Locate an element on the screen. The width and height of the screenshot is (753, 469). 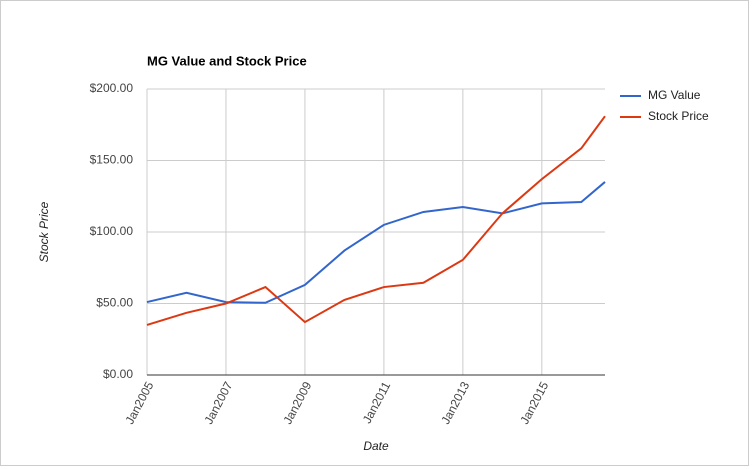
legend-text: Stock Price is located at coordinates (678, 116).